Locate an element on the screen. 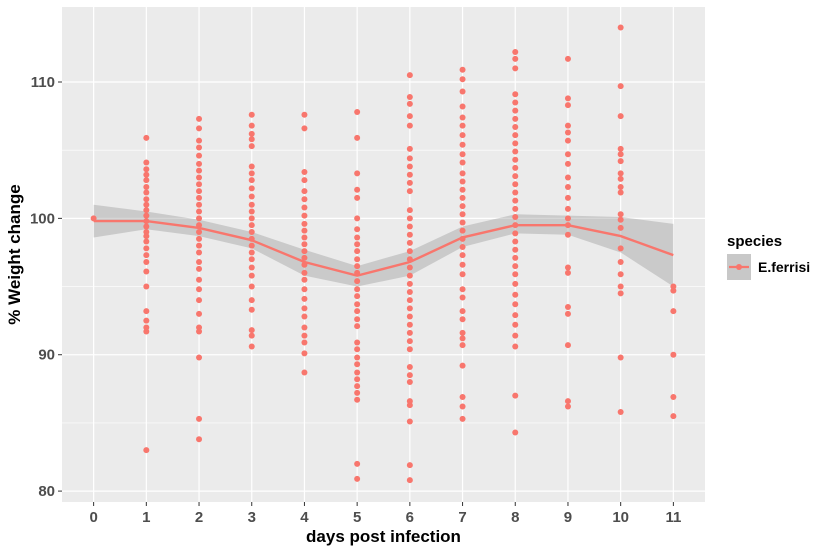 The image size is (831, 553). x-tick-label: 10 is located at coordinates (620, 517).